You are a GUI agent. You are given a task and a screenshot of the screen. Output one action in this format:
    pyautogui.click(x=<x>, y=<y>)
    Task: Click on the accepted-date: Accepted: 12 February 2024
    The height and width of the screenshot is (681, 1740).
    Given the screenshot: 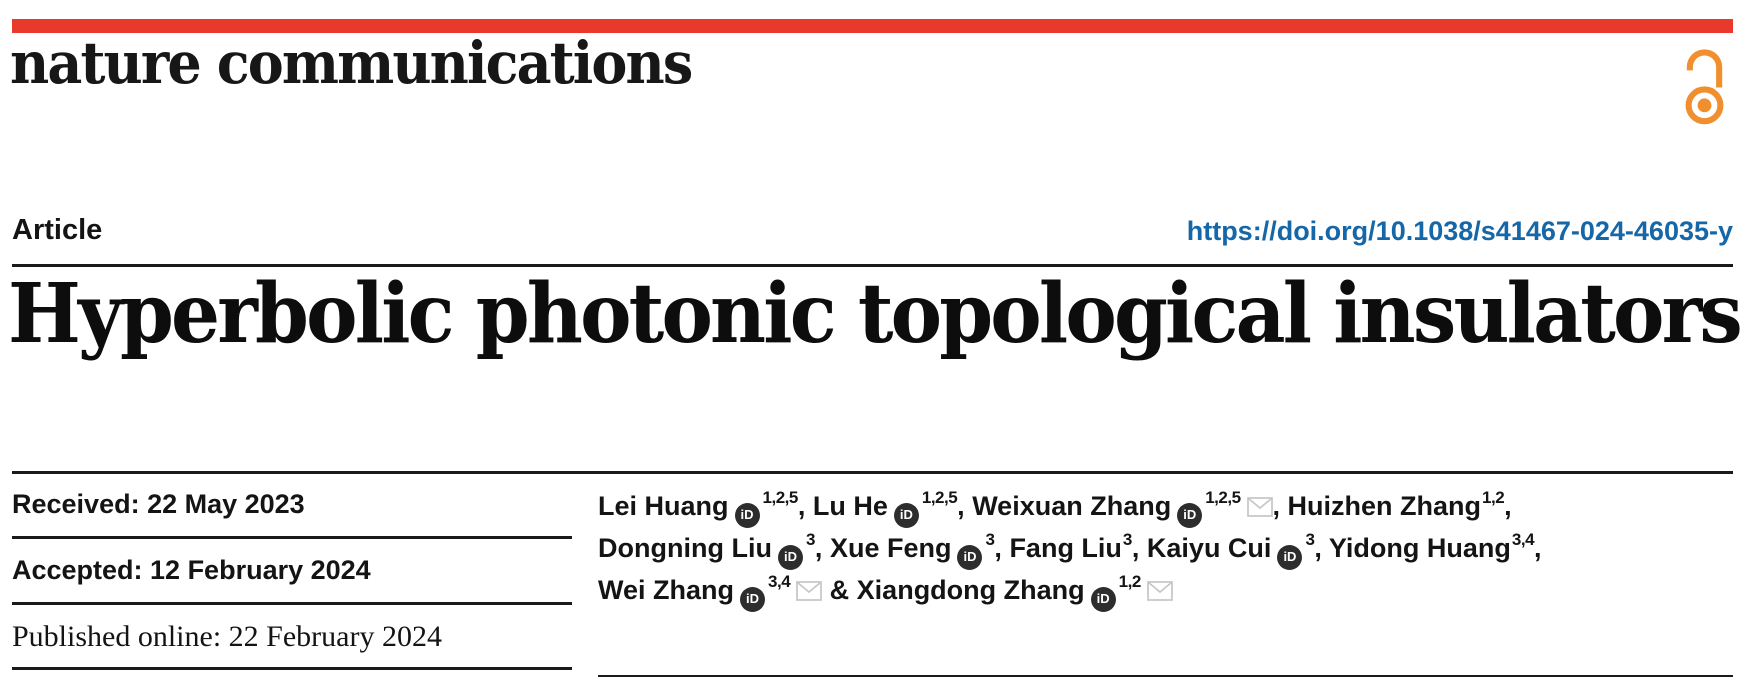 What is the action you would take?
    pyautogui.click(x=191, y=570)
    